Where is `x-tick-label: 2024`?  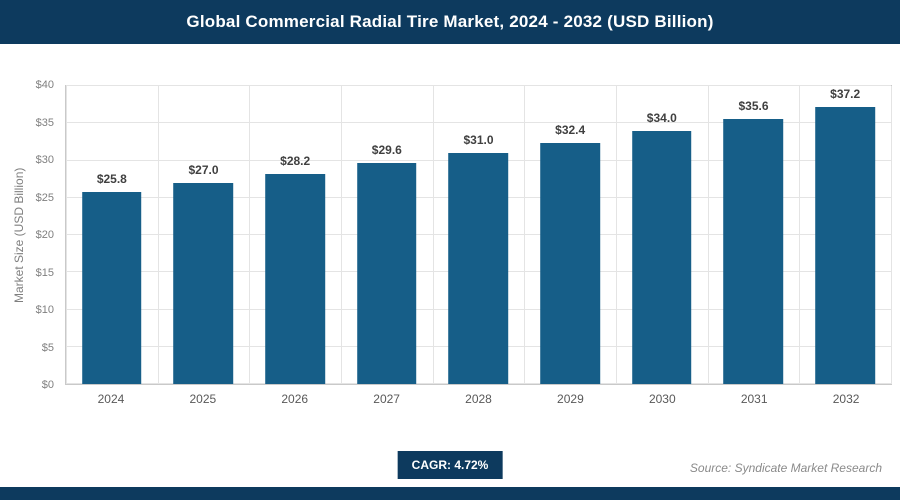
x-tick-label: 2024 is located at coordinates (111, 399).